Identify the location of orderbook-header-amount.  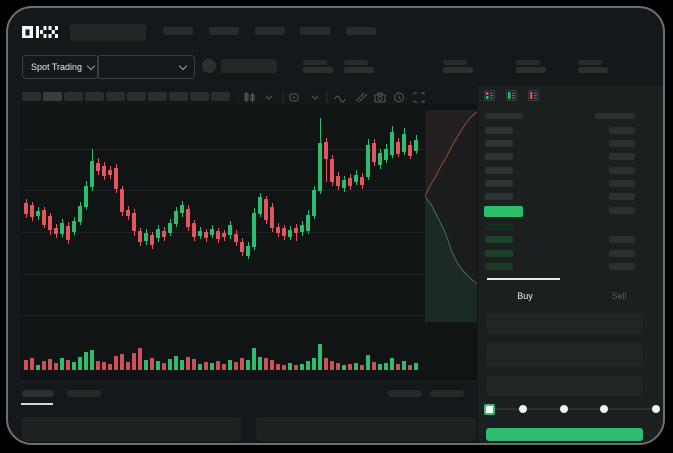
(615, 116).